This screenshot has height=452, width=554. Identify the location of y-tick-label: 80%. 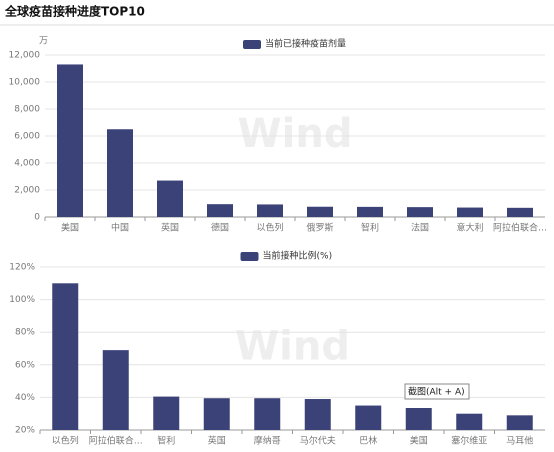
(25, 333).